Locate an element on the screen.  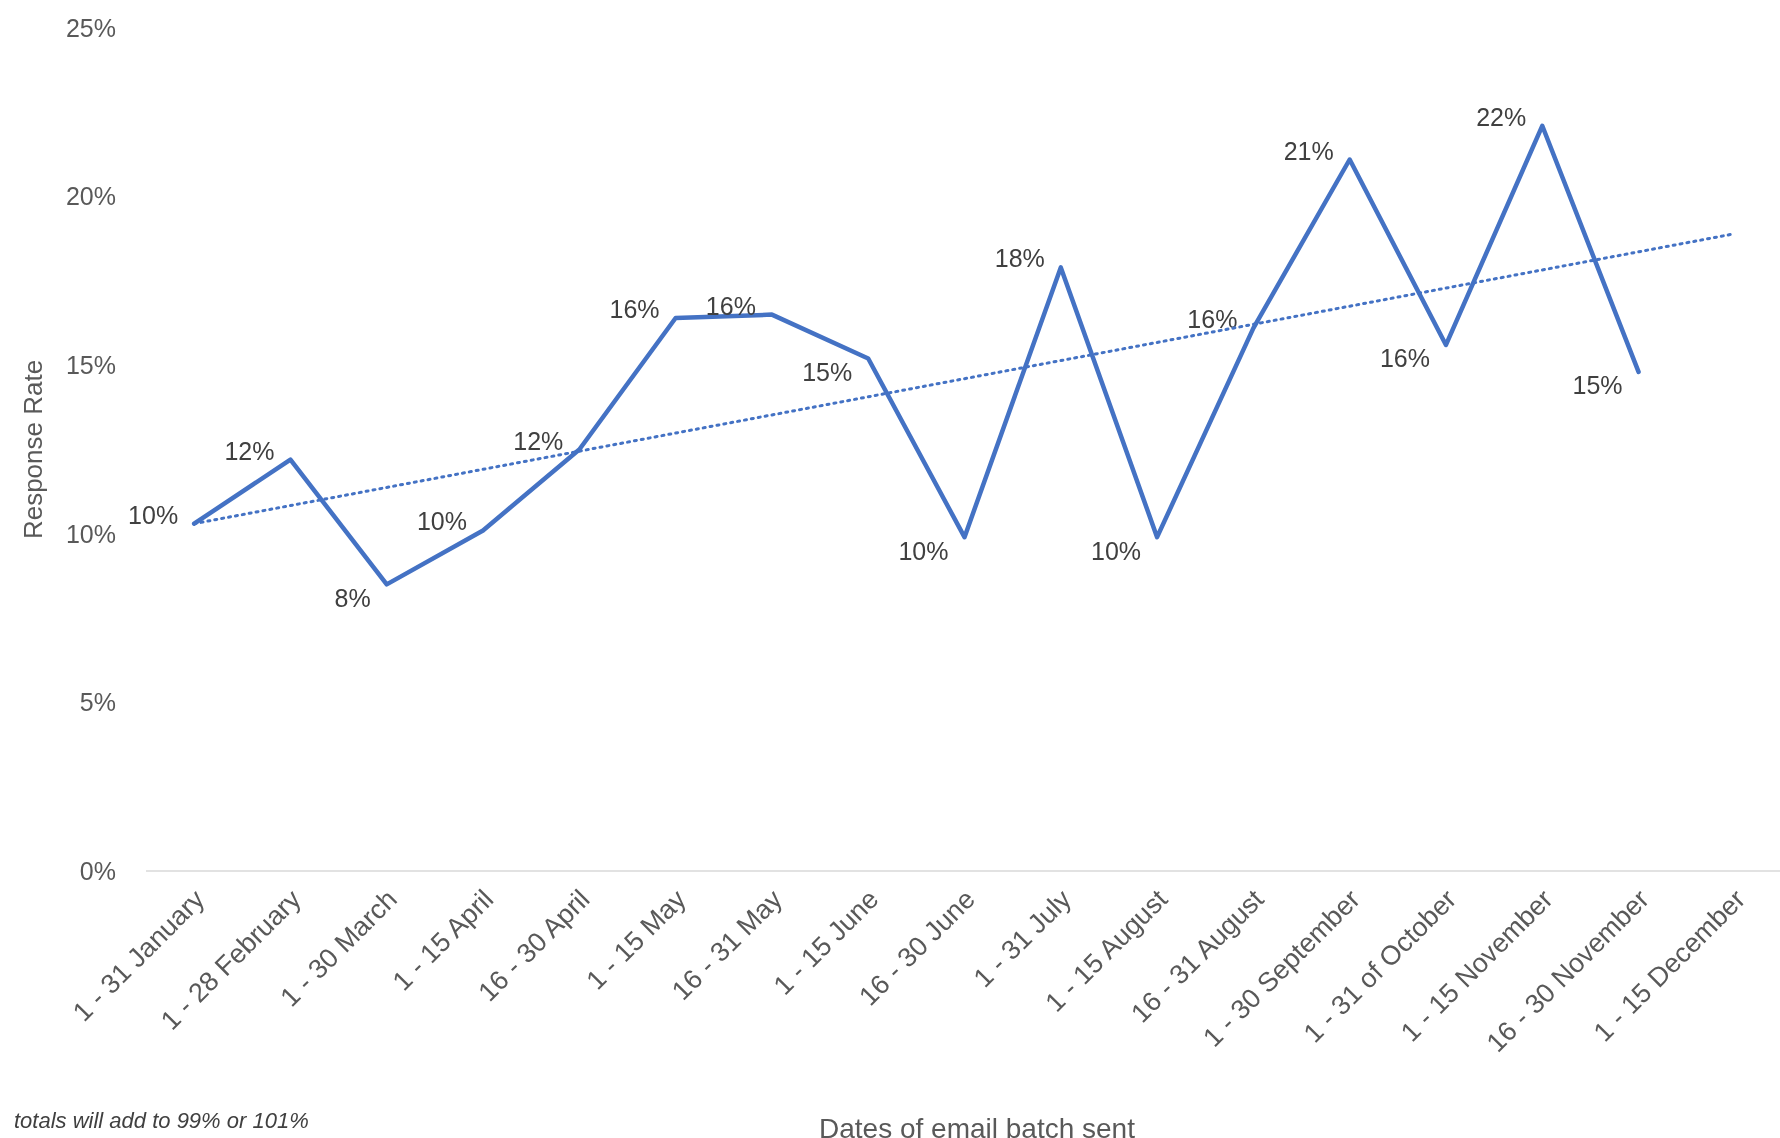
data-label: 18% is located at coordinates (1019, 258).